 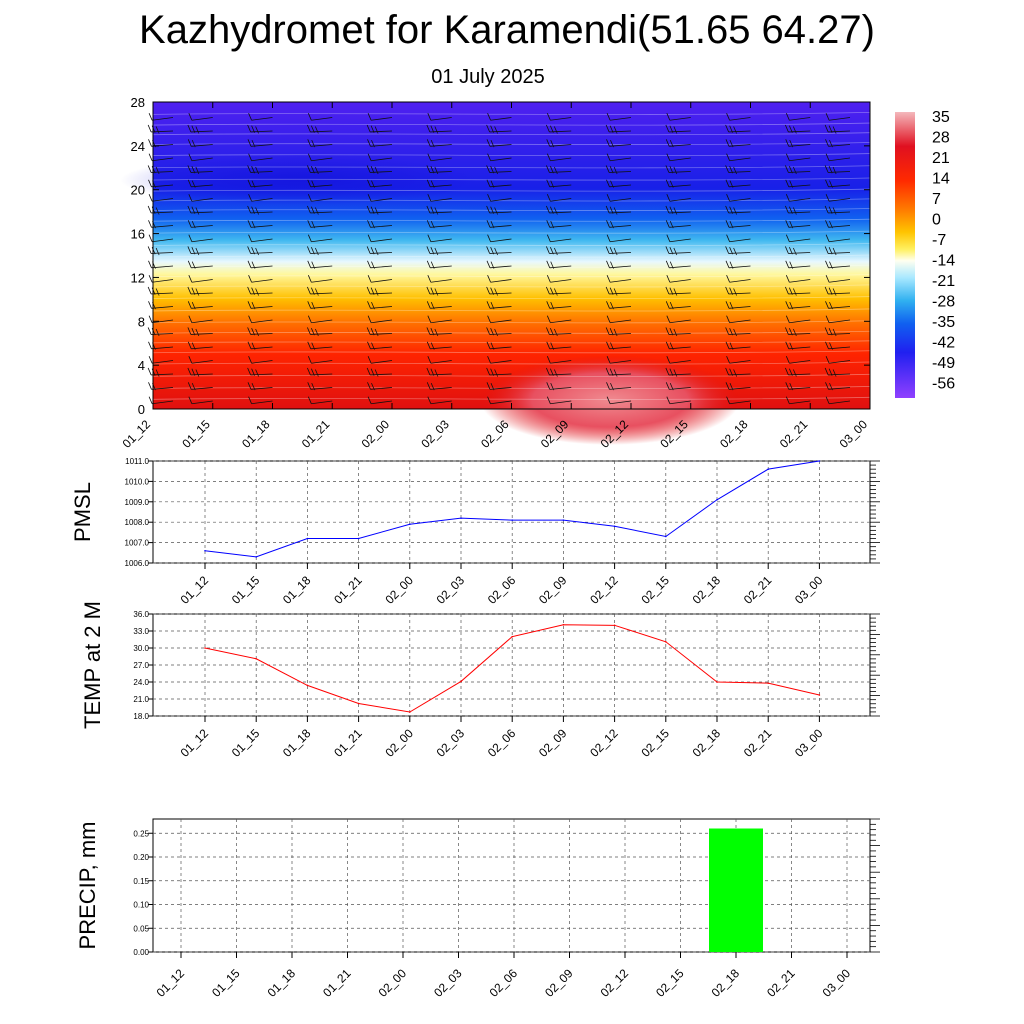 I want to click on y-tick-label: 0.15, so click(x=141, y=881).